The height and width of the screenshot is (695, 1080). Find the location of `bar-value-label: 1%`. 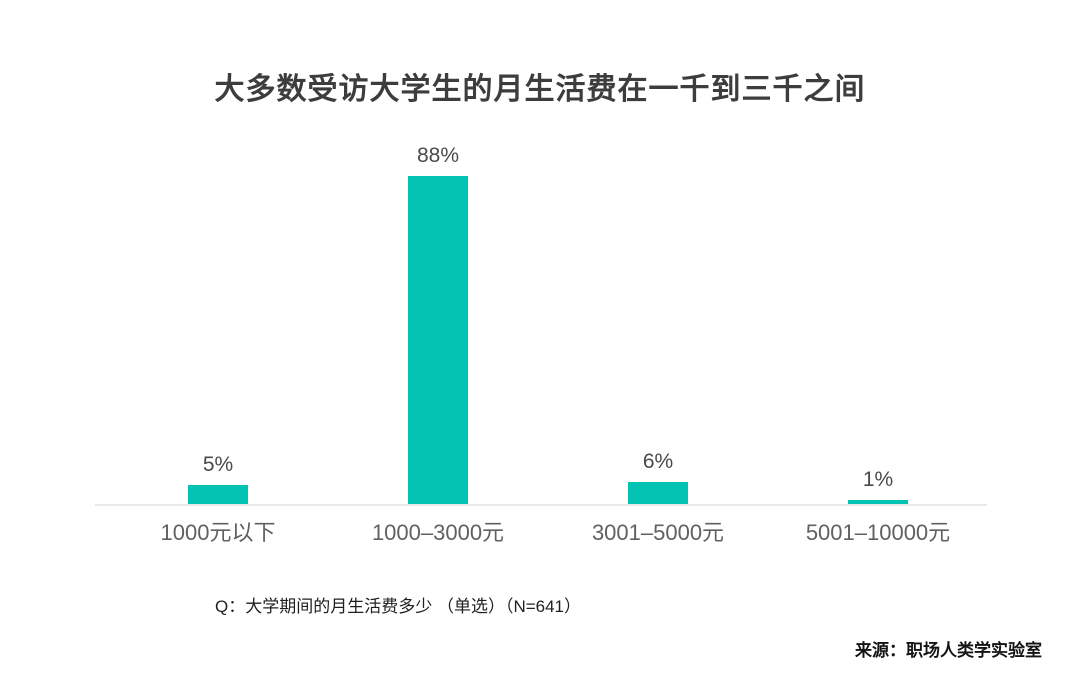

bar-value-label: 1% is located at coordinates (878, 479).